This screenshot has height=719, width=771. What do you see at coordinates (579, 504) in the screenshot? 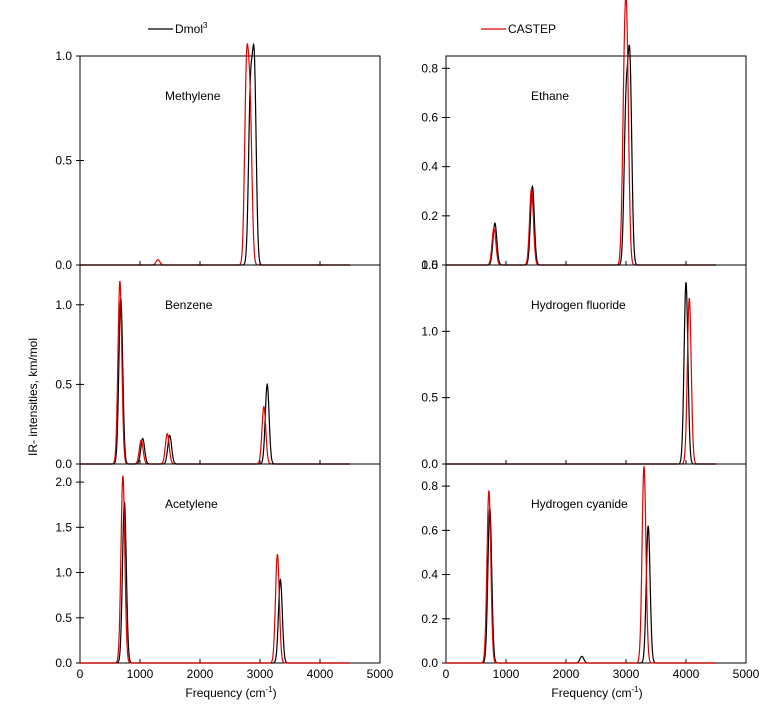
I see `panel-title: Hydrogen cyanide` at bounding box center [579, 504].